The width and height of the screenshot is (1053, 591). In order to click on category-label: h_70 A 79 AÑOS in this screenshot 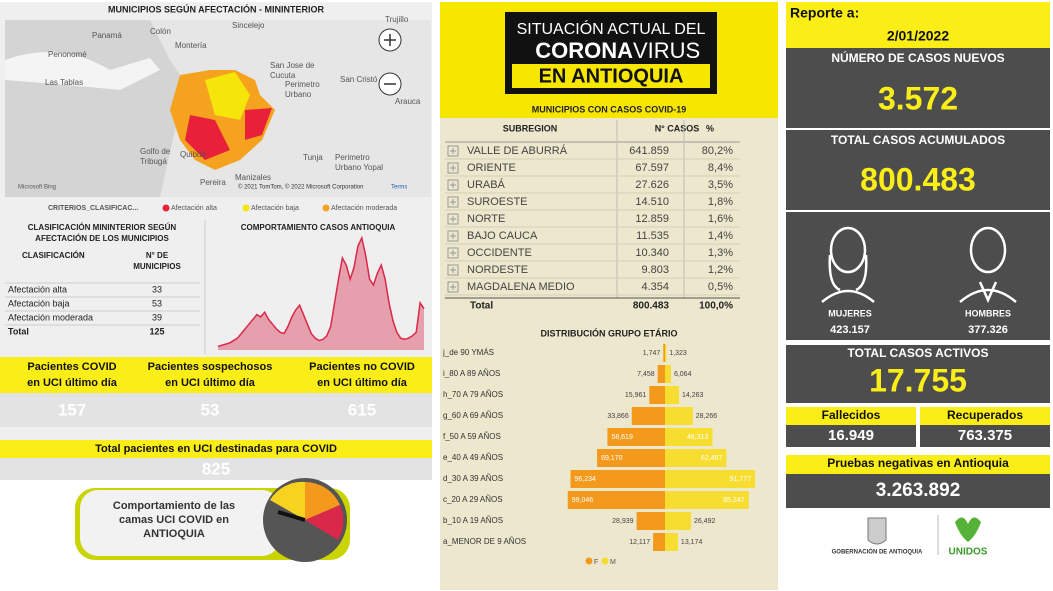, I will do `click(473, 394)`.